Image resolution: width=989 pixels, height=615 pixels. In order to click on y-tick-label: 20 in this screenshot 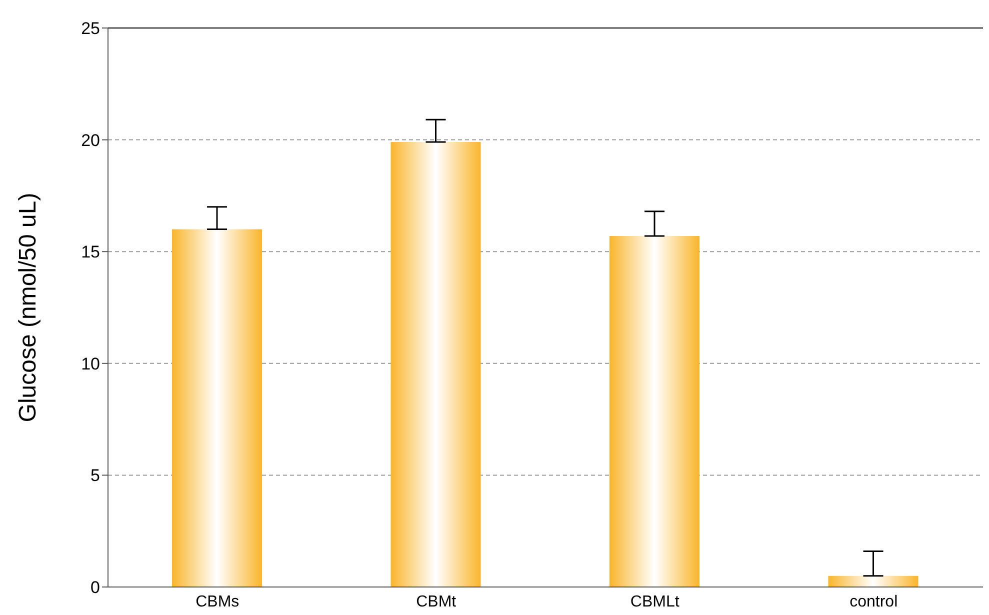, I will do `click(90, 140)`.